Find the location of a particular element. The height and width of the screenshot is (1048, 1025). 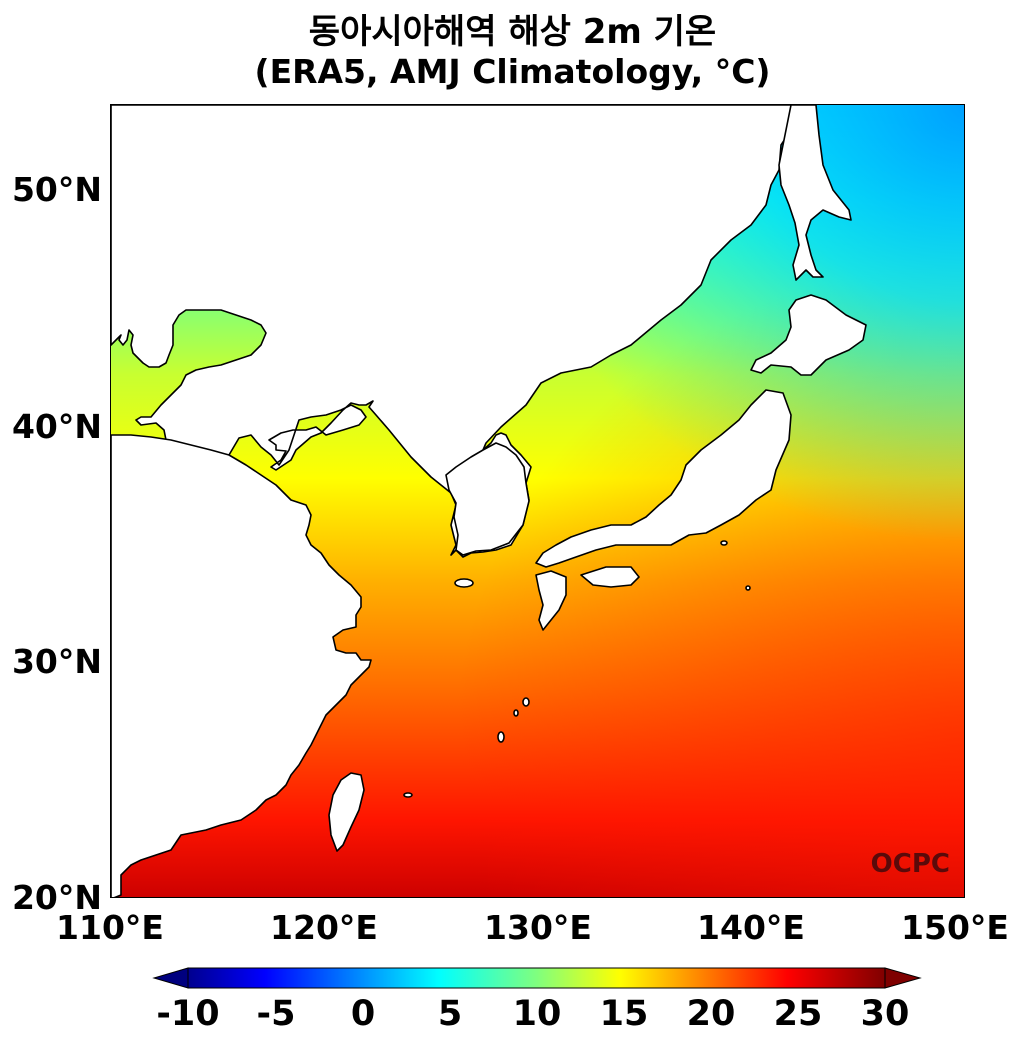

colorbar-tick-10: 10 is located at coordinates (537, 1014).